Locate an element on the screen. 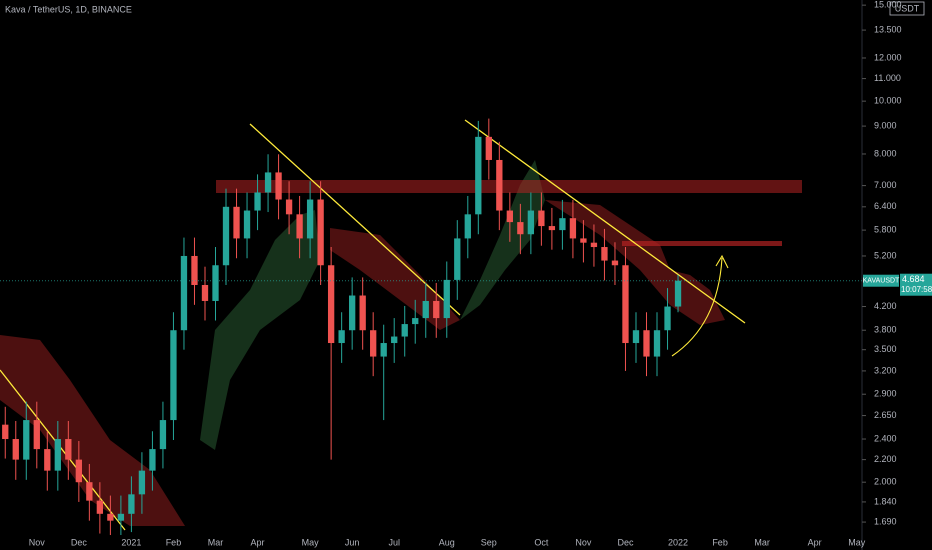 The image size is (932, 550). y-tick-label: 15.000 is located at coordinates (888, 5).